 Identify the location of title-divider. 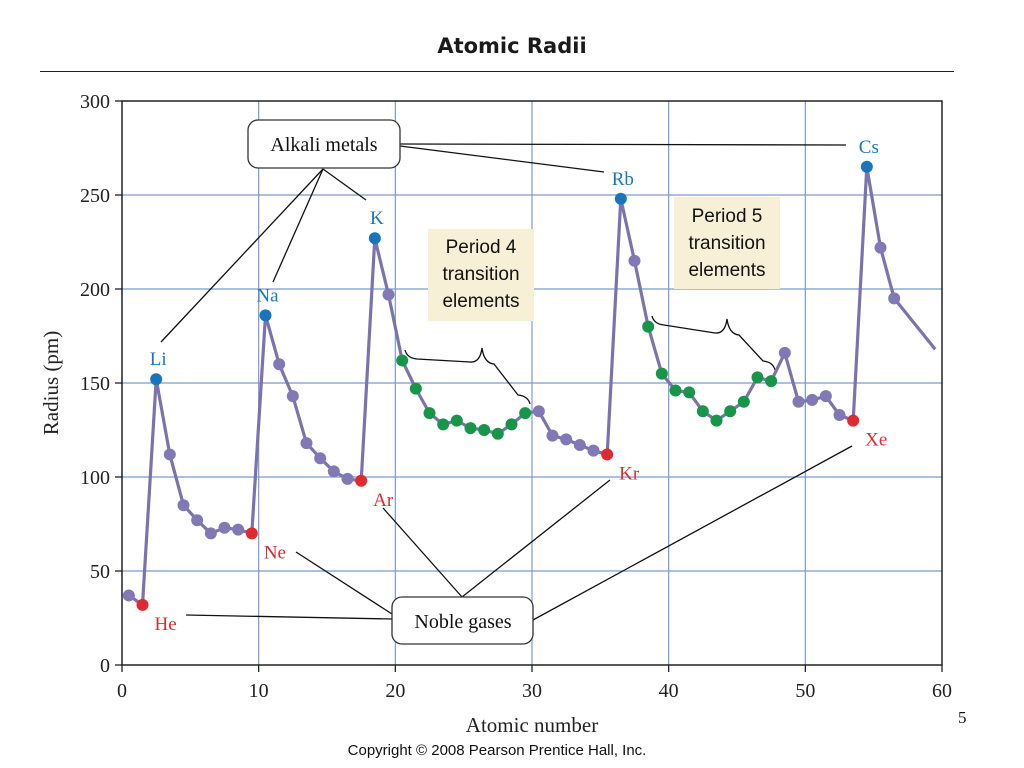
(497, 71).